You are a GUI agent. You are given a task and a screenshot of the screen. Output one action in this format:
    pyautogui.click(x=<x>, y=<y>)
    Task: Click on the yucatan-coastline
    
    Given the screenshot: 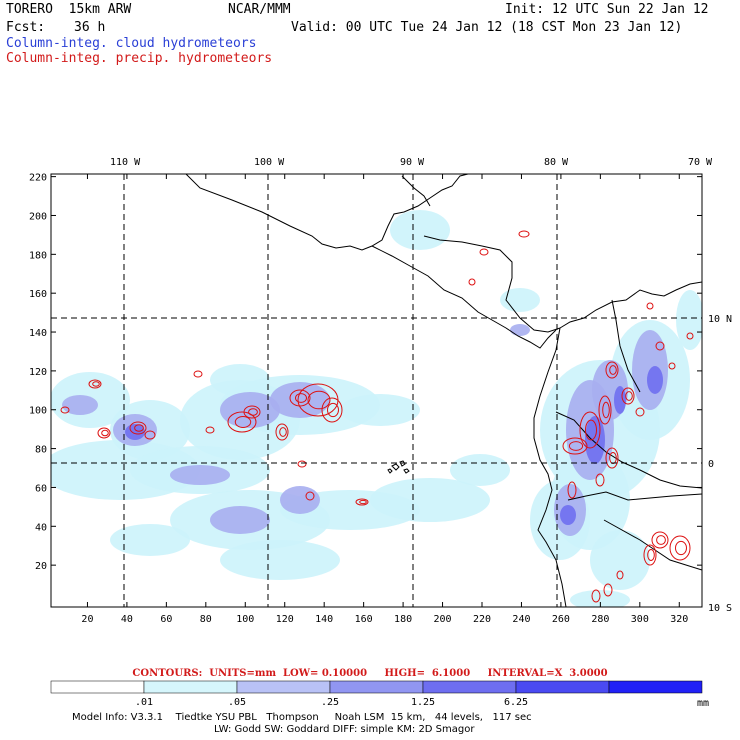 What is the action you would take?
    pyautogui.click(x=416, y=191)
    